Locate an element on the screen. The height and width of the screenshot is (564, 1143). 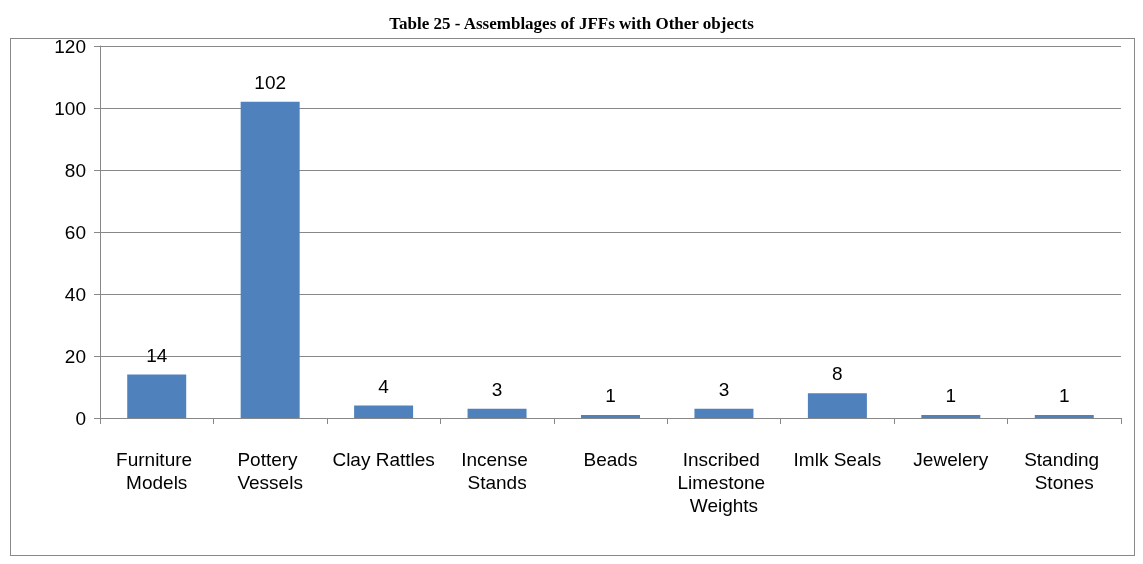
x-tick-label: Jewelery is located at coordinates (951, 459).